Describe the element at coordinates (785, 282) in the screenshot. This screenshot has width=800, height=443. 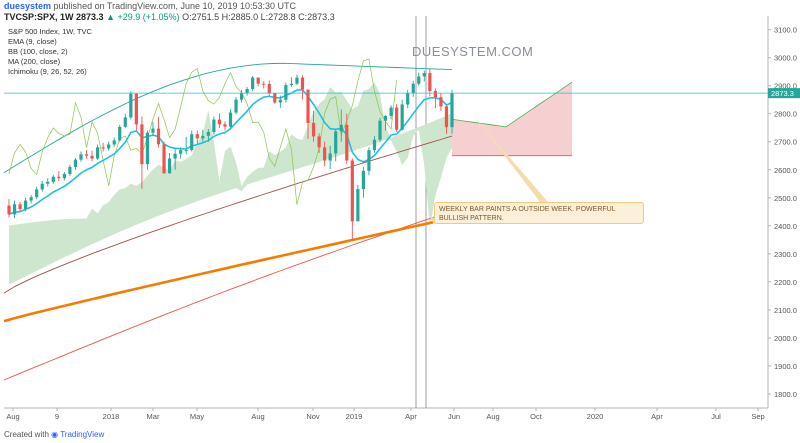
I see `y-tick-label: 2200.0` at that location.